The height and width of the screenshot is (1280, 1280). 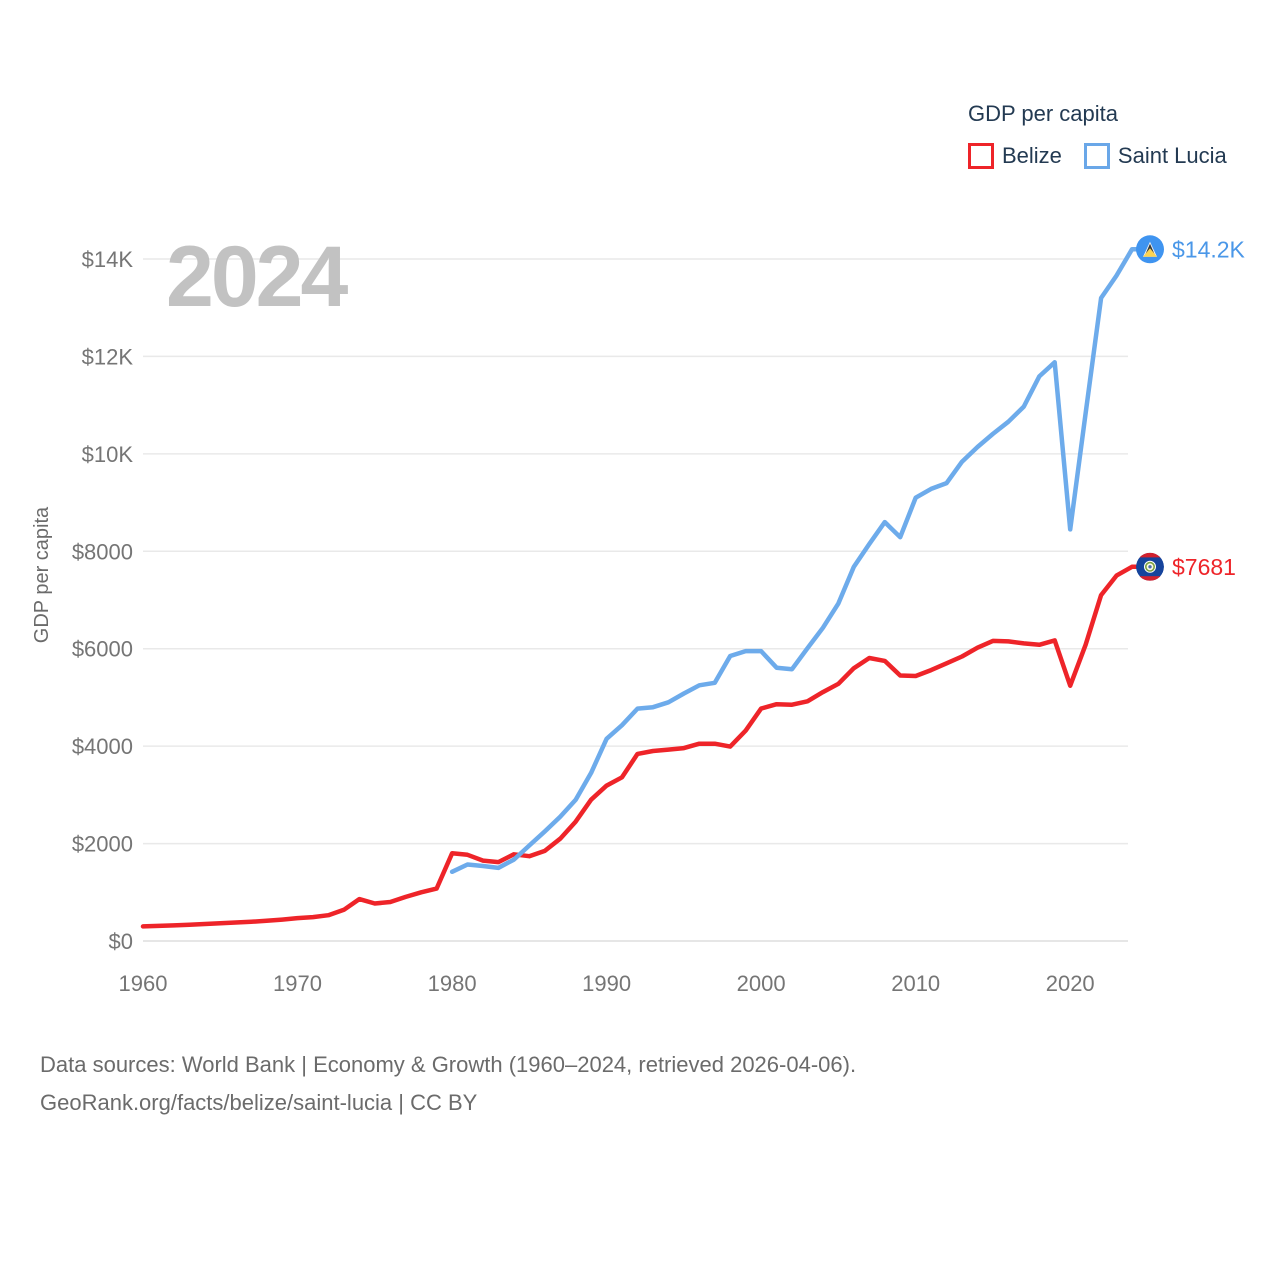 What do you see at coordinates (1209, 249) in the screenshot?
I see `saint-lucia-end-label: $14.2K` at bounding box center [1209, 249].